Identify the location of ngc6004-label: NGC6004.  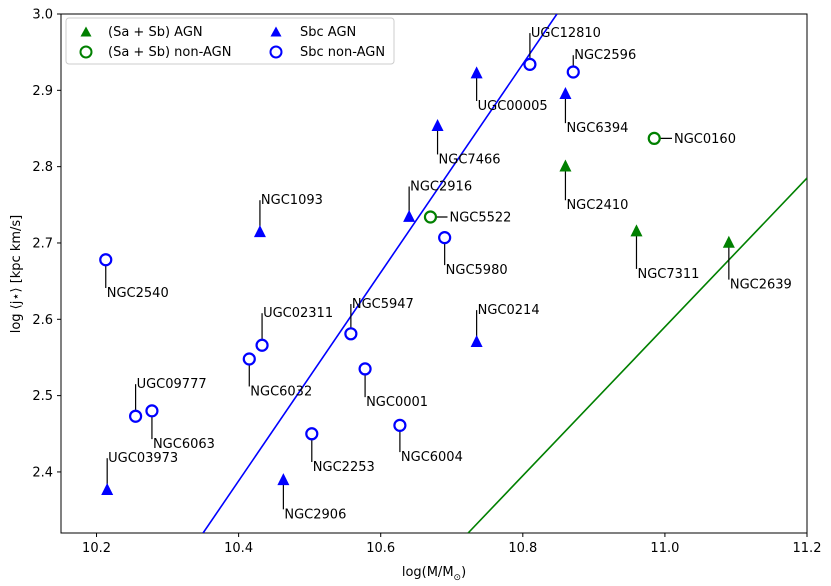
(432, 457).